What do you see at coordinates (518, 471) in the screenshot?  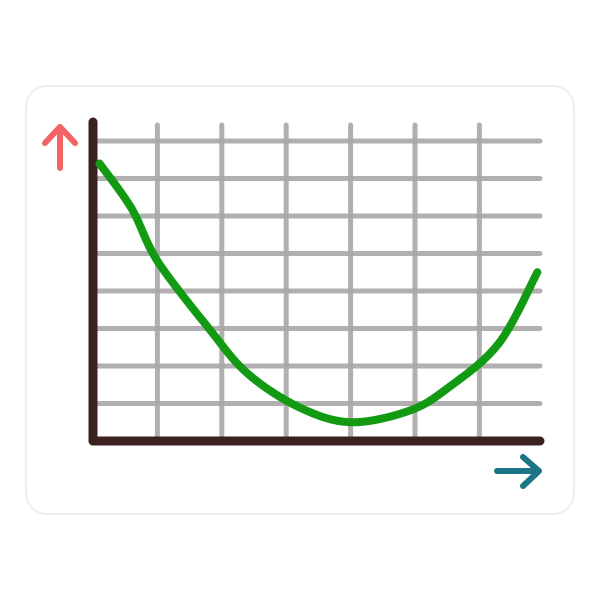 I see `right-arrow-icon` at bounding box center [518, 471].